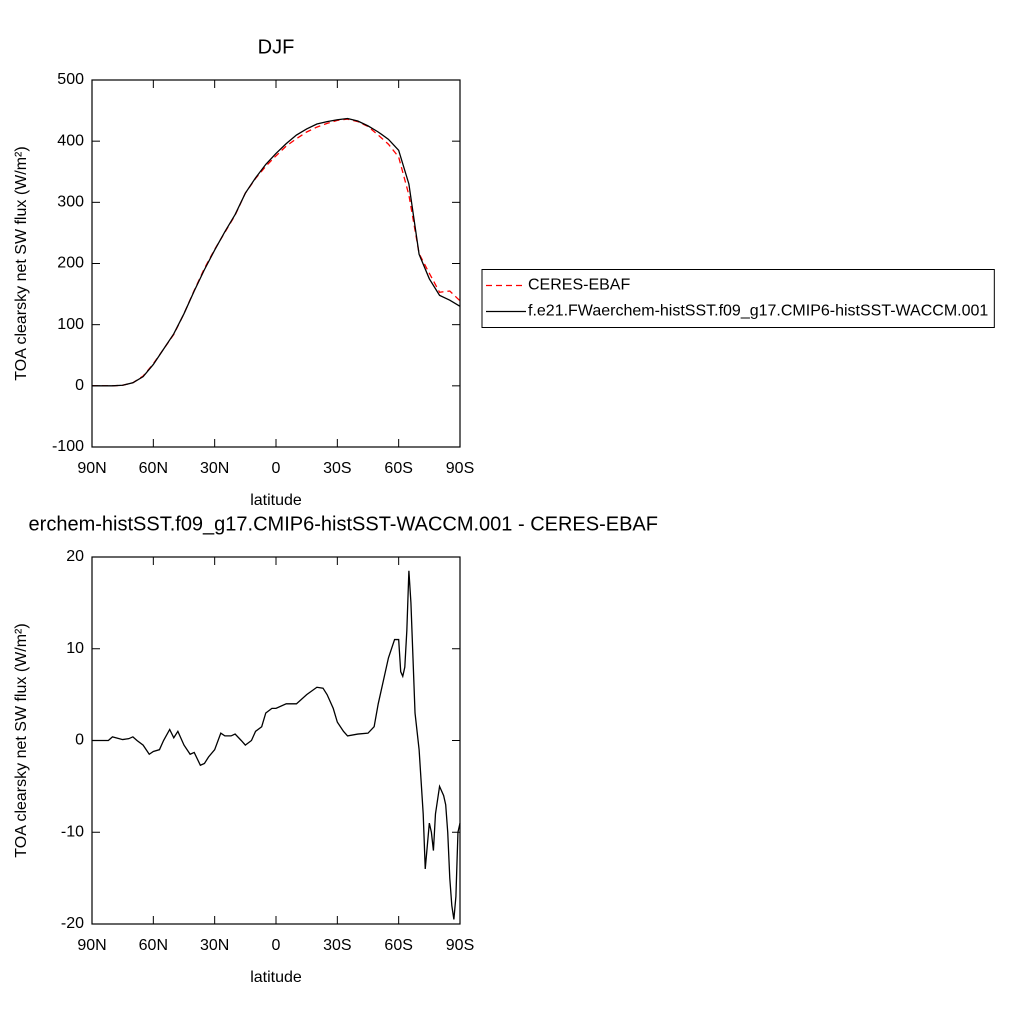 The height and width of the screenshot is (1024, 1024). I want to click on y-tick-label: 10, so click(75, 648).